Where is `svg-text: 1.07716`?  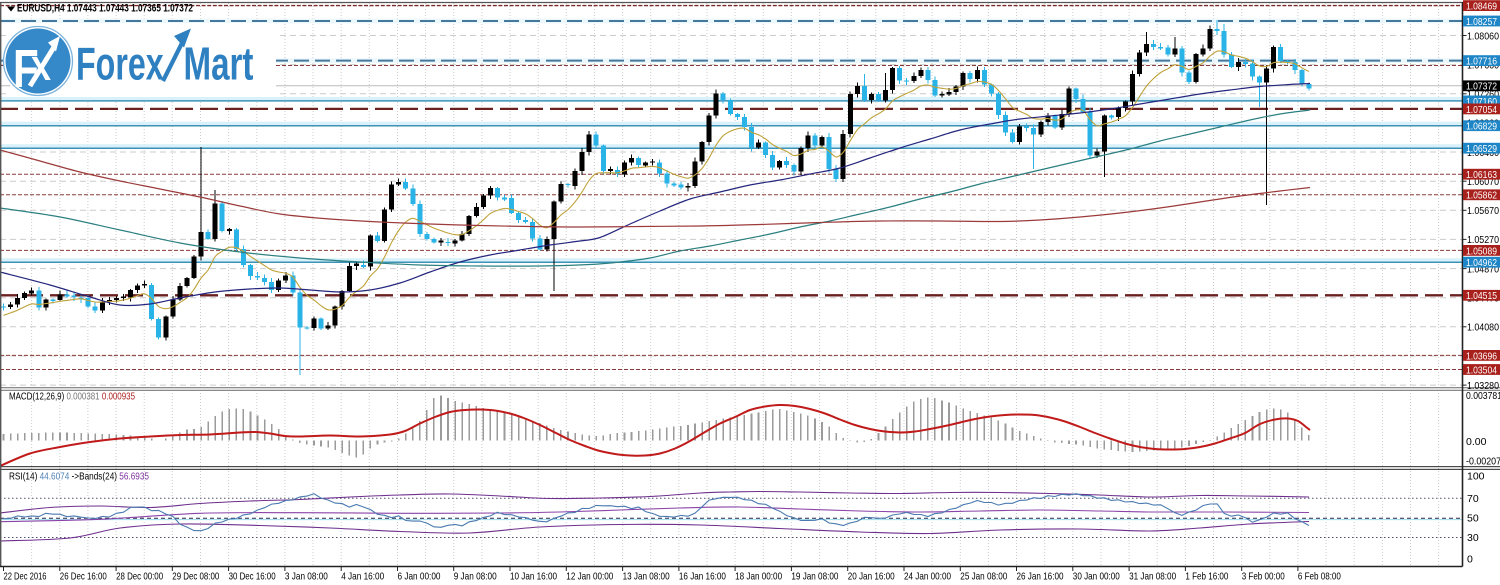
svg-text: 1.07716 is located at coordinates (1481, 62).